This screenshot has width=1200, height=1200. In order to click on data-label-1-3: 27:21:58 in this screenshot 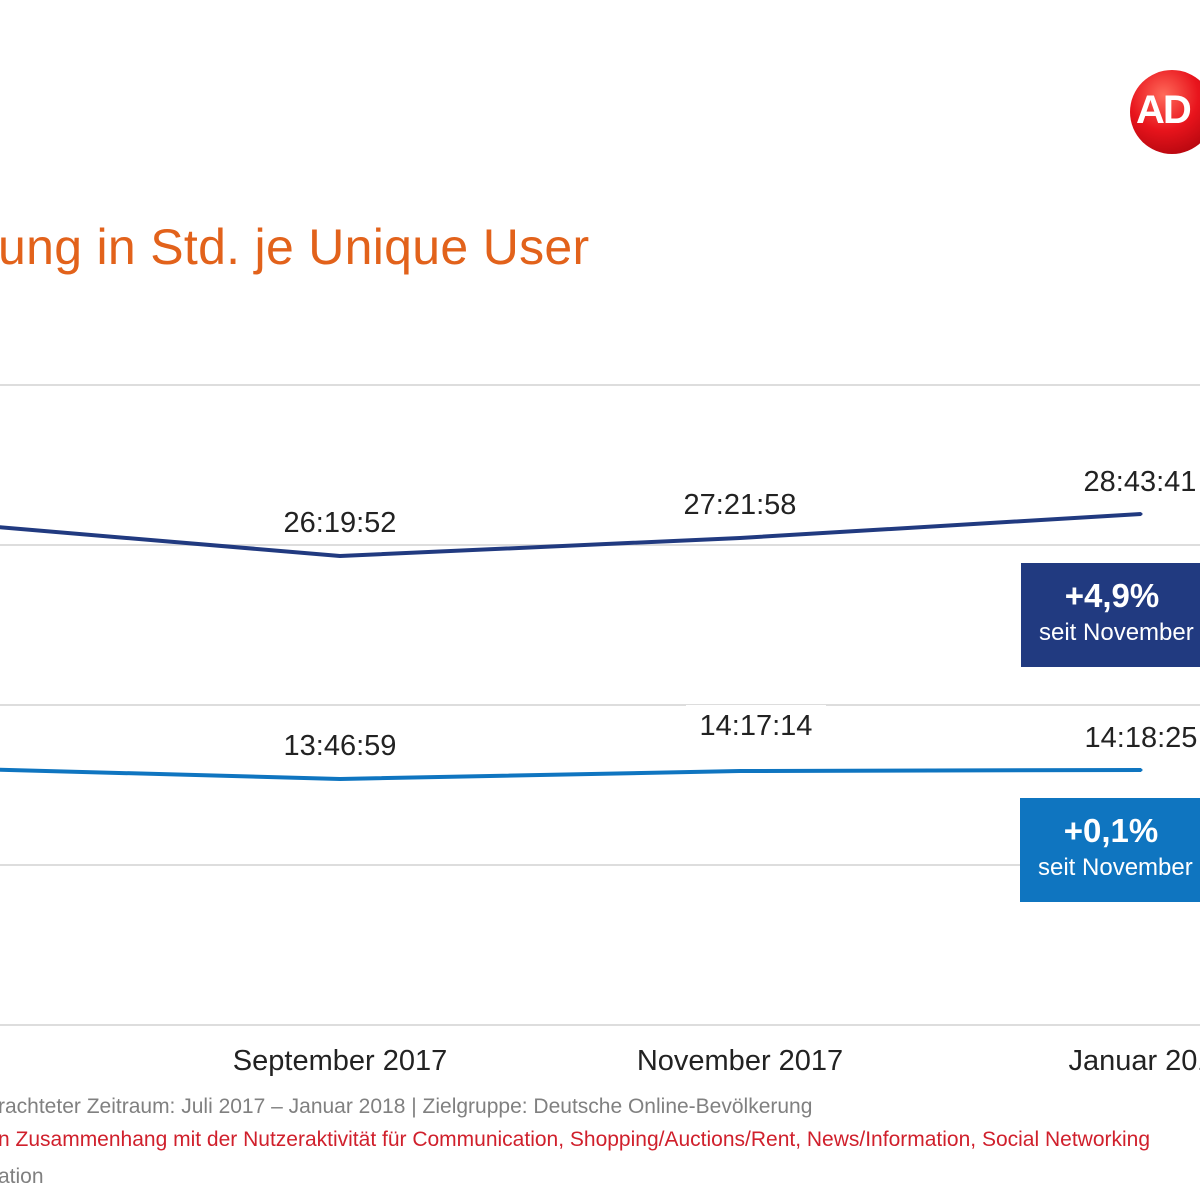, I will do `click(740, 505)`.